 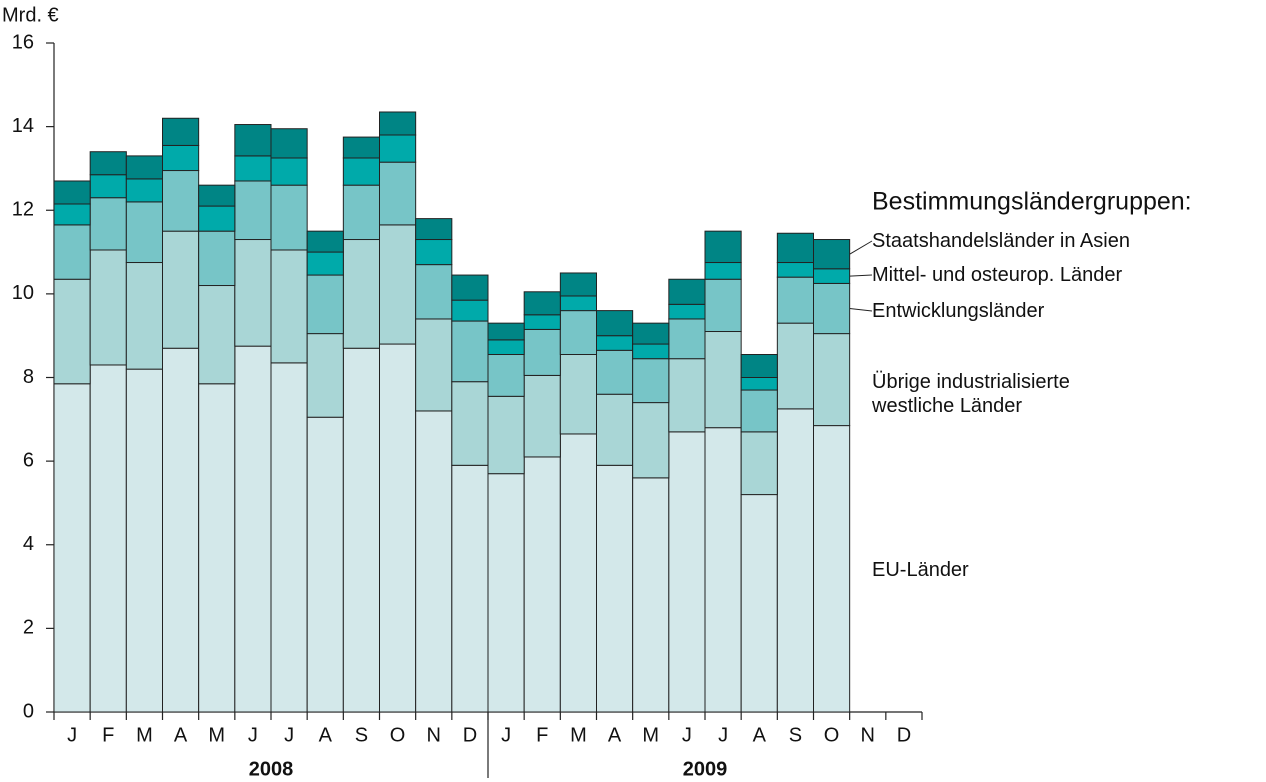 What do you see at coordinates (28, 377) in the screenshot?
I see `y-tick-label: 8` at bounding box center [28, 377].